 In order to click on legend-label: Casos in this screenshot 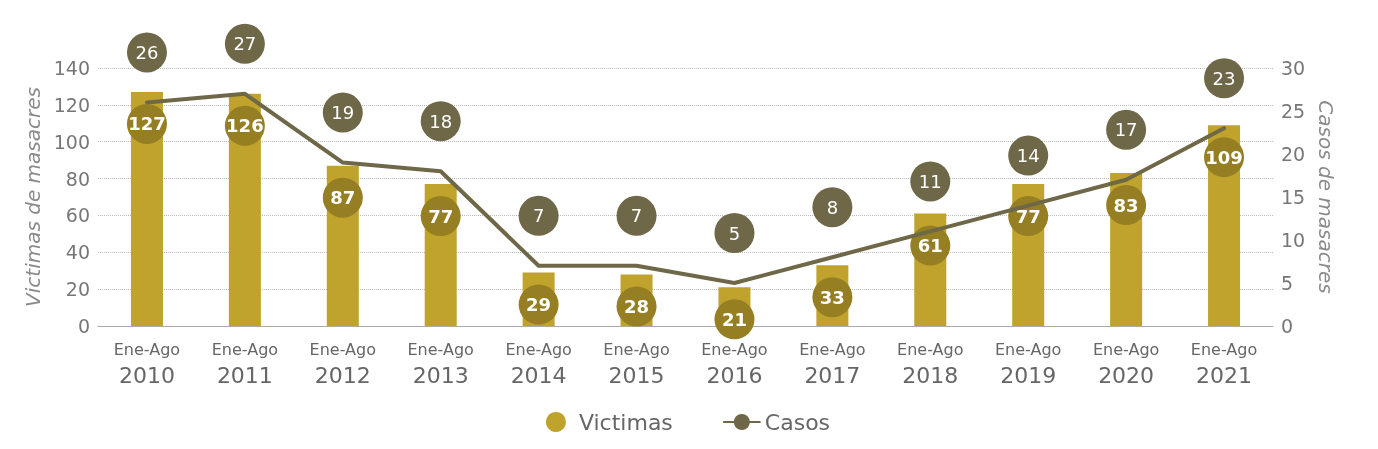, I will do `click(797, 422)`.